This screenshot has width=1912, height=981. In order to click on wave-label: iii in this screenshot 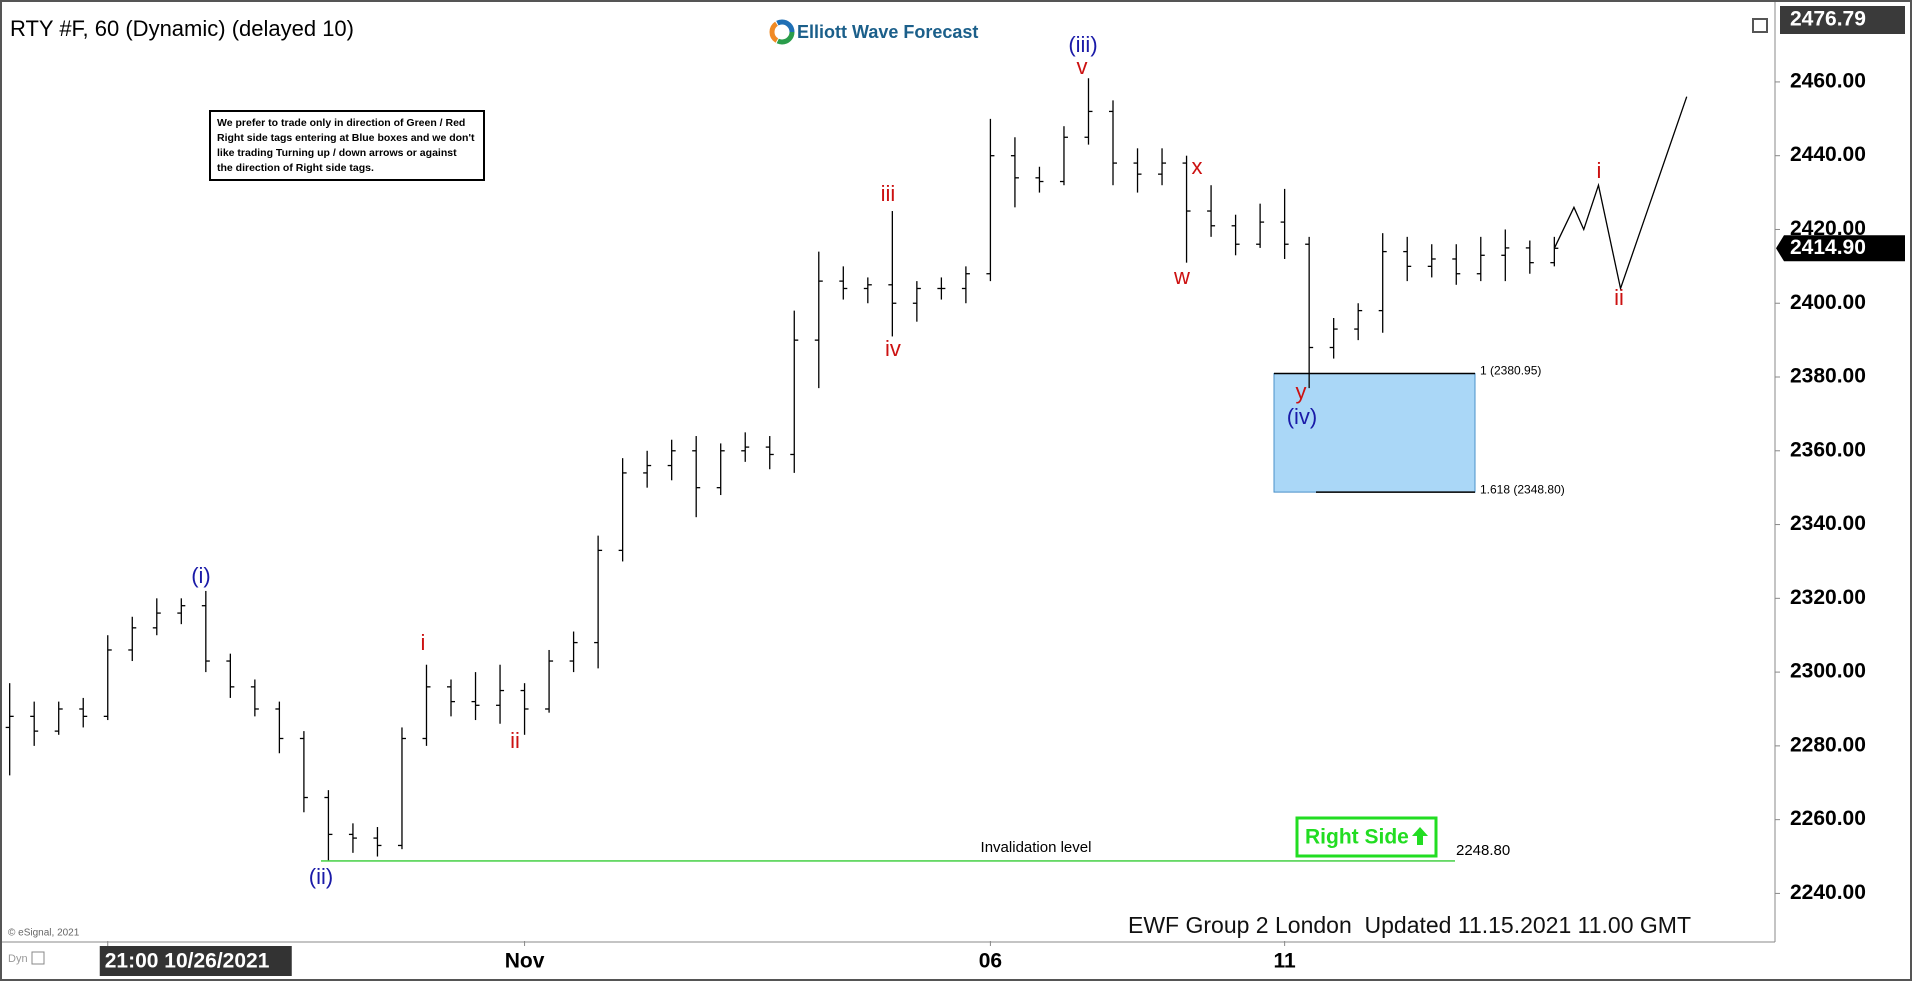, I will do `click(888, 193)`.